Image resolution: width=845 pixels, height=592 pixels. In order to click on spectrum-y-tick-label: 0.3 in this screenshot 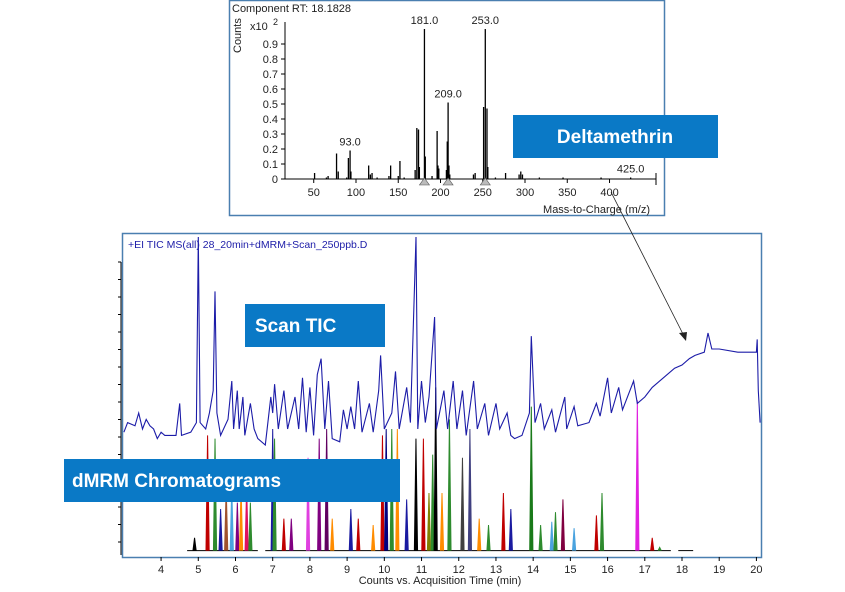, I will do `click(270, 135)`.